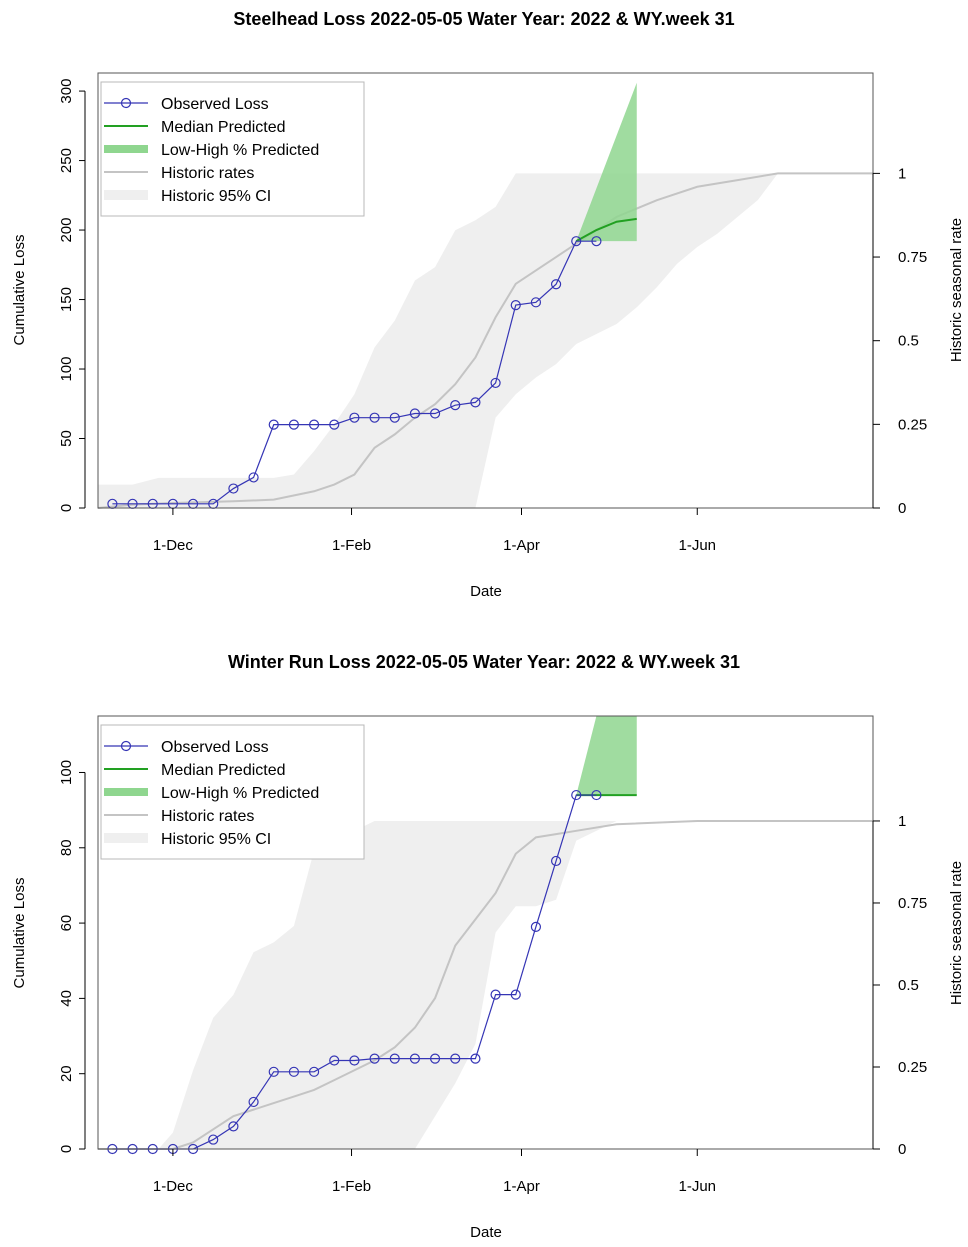 The height and width of the screenshot is (1247, 968). What do you see at coordinates (173, 1186) in the screenshot?
I see `x-tick-label: 1-Dec` at bounding box center [173, 1186].